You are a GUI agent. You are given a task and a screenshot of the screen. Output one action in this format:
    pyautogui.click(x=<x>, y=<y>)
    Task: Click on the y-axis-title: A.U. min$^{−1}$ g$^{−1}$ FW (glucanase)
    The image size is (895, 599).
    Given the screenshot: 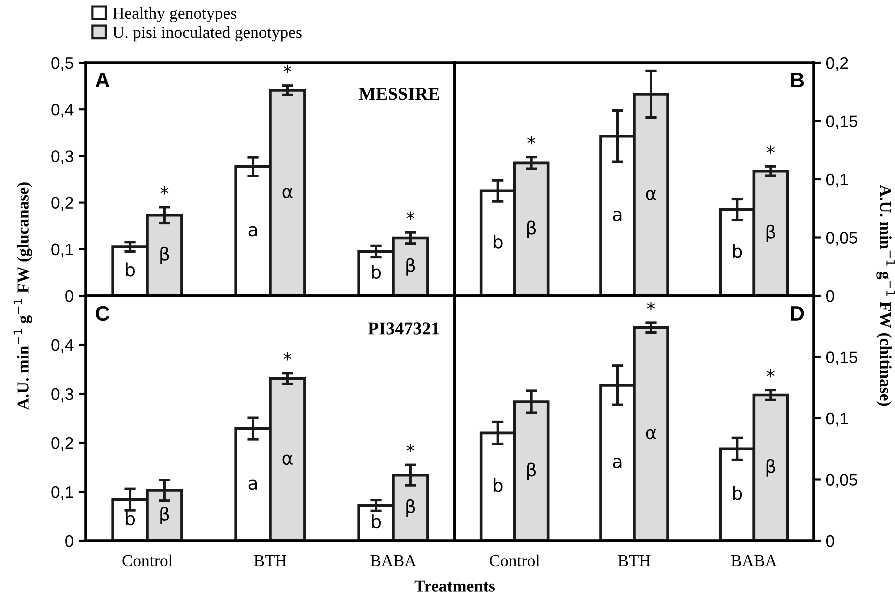 What is the action you would take?
    pyautogui.click(x=23, y=296)
    